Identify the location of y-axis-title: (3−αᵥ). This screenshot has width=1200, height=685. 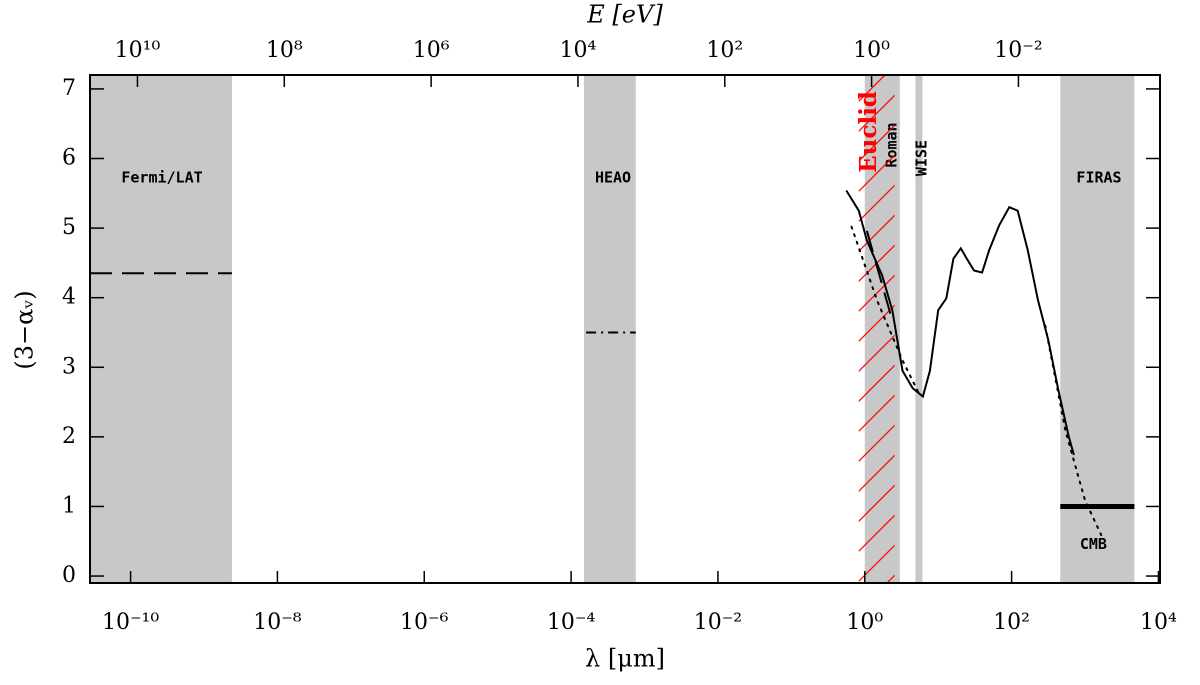
(25, 329).